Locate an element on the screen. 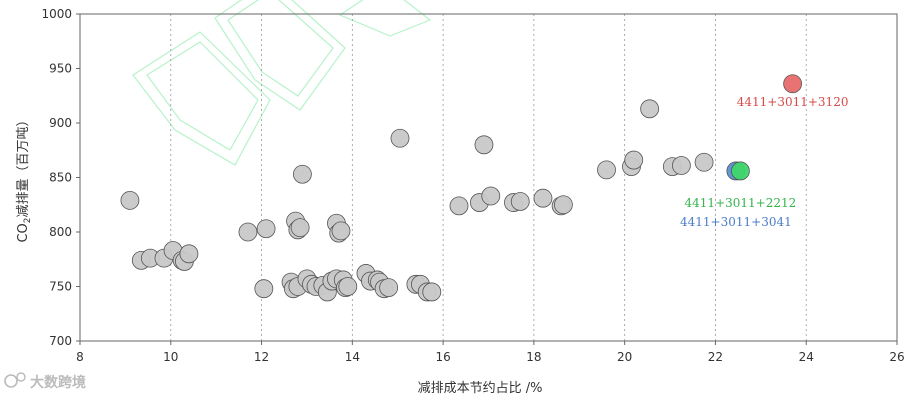 This screenshot has width=919, height=401. y-tick-labels: 700 750 800 850 900 950 1000 is located at coordinates (60, 177).